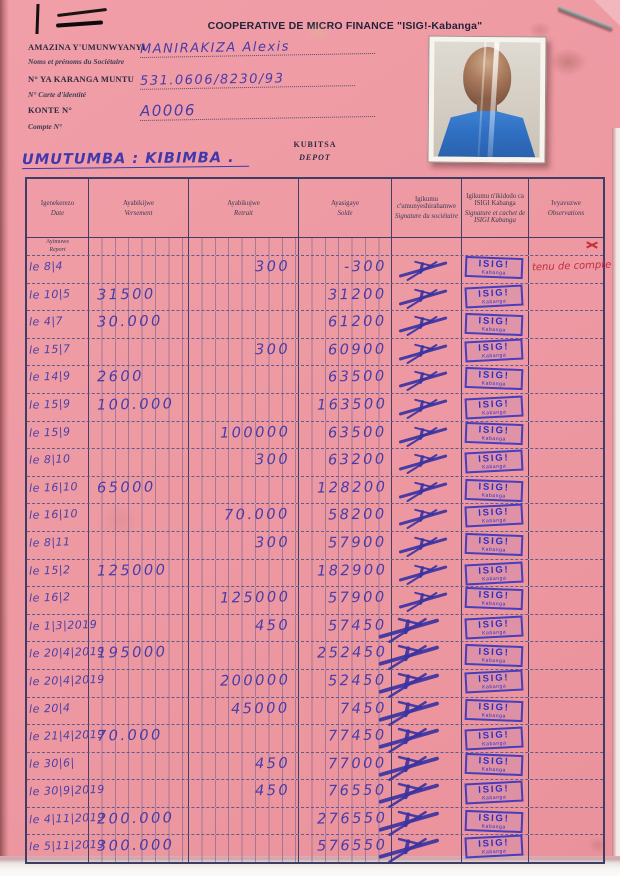 The height and width of the screenshot is (876, 620). What do you see at coordinates (358, 377) in the screenshot?
I see `solde-handwriting: 63500` at bounding box center [358, 377].